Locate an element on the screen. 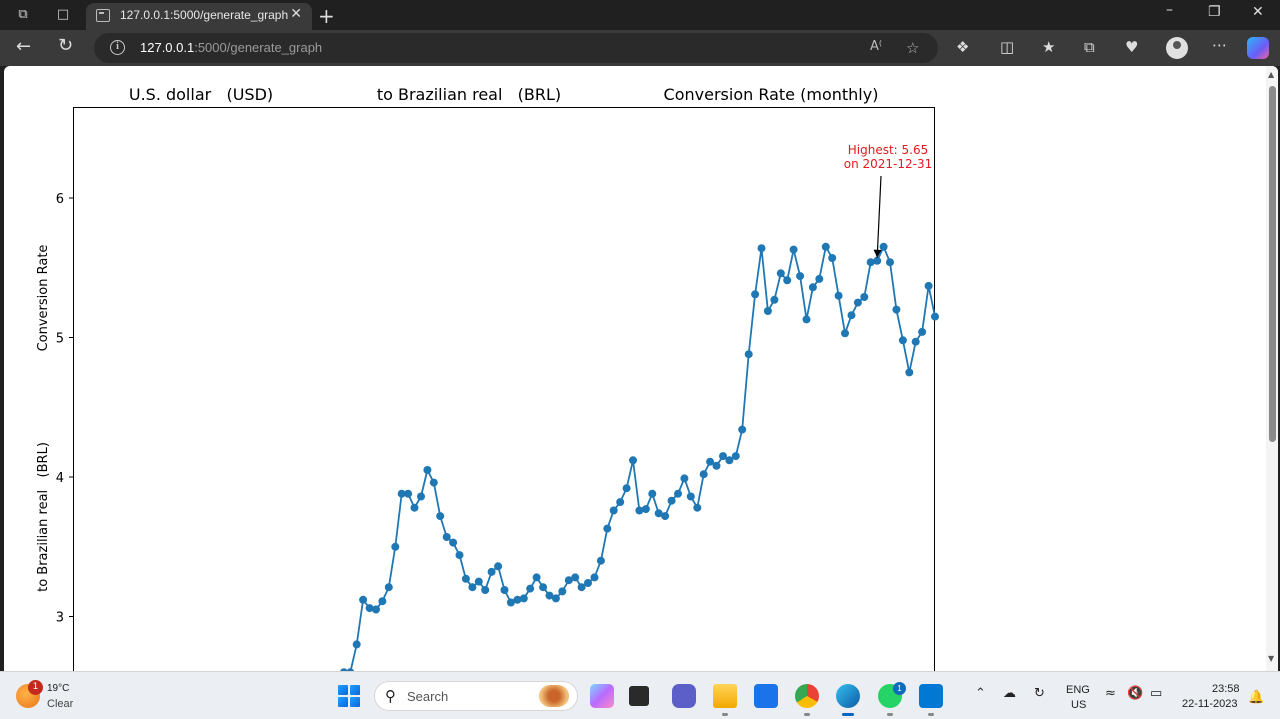 Image resolution: width=1280 pixels, height=719 pixels. favorites-icon: ★ is located at coordinates (1049, 47).